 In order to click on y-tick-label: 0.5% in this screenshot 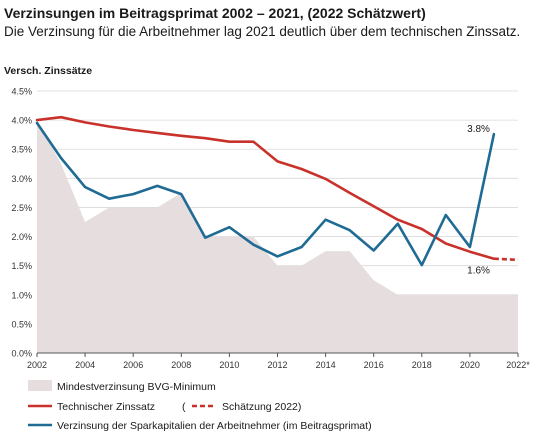, I will do `click(21, 324)`.